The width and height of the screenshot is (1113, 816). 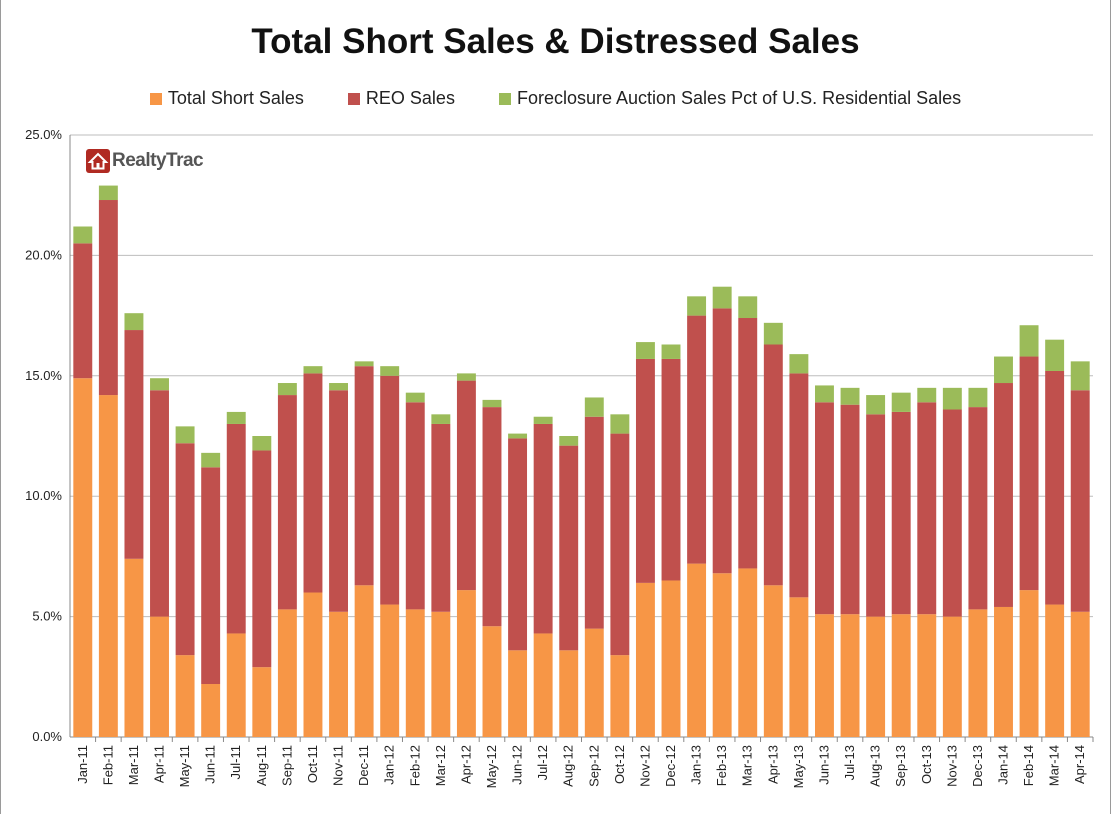 What do you see at coordinates (226, 98) in the screenshot?
I see `legend-item-short-sales: Total Short Sales` at bounding box center [226, 98].